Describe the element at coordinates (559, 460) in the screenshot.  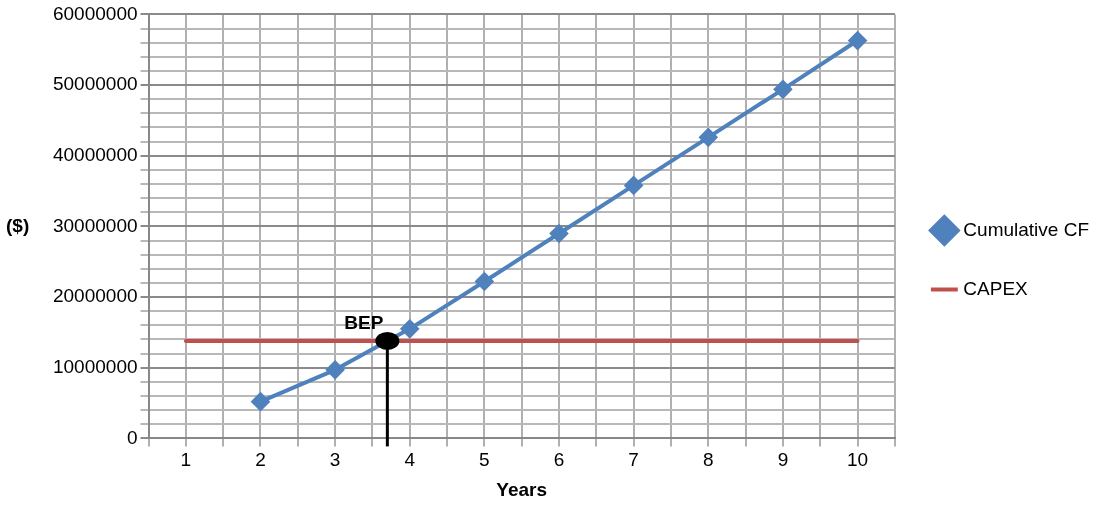
I see `x-tick-label: 6` at that location.